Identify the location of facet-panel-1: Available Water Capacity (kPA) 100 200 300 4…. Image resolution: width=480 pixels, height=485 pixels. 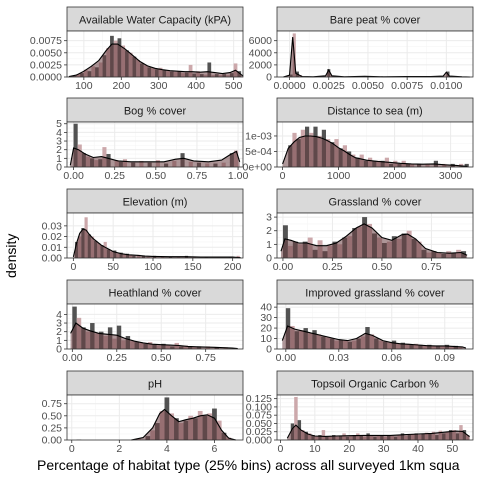
(136, 49).